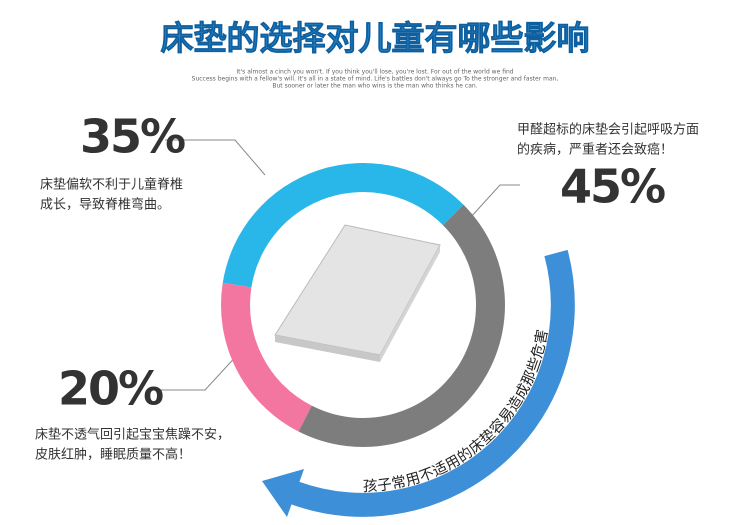 Image resolution: width=750 pixels, height=525 pixels. I want to click on description: 床垫偏软不利于儿童脊椎, so click(111, 185).